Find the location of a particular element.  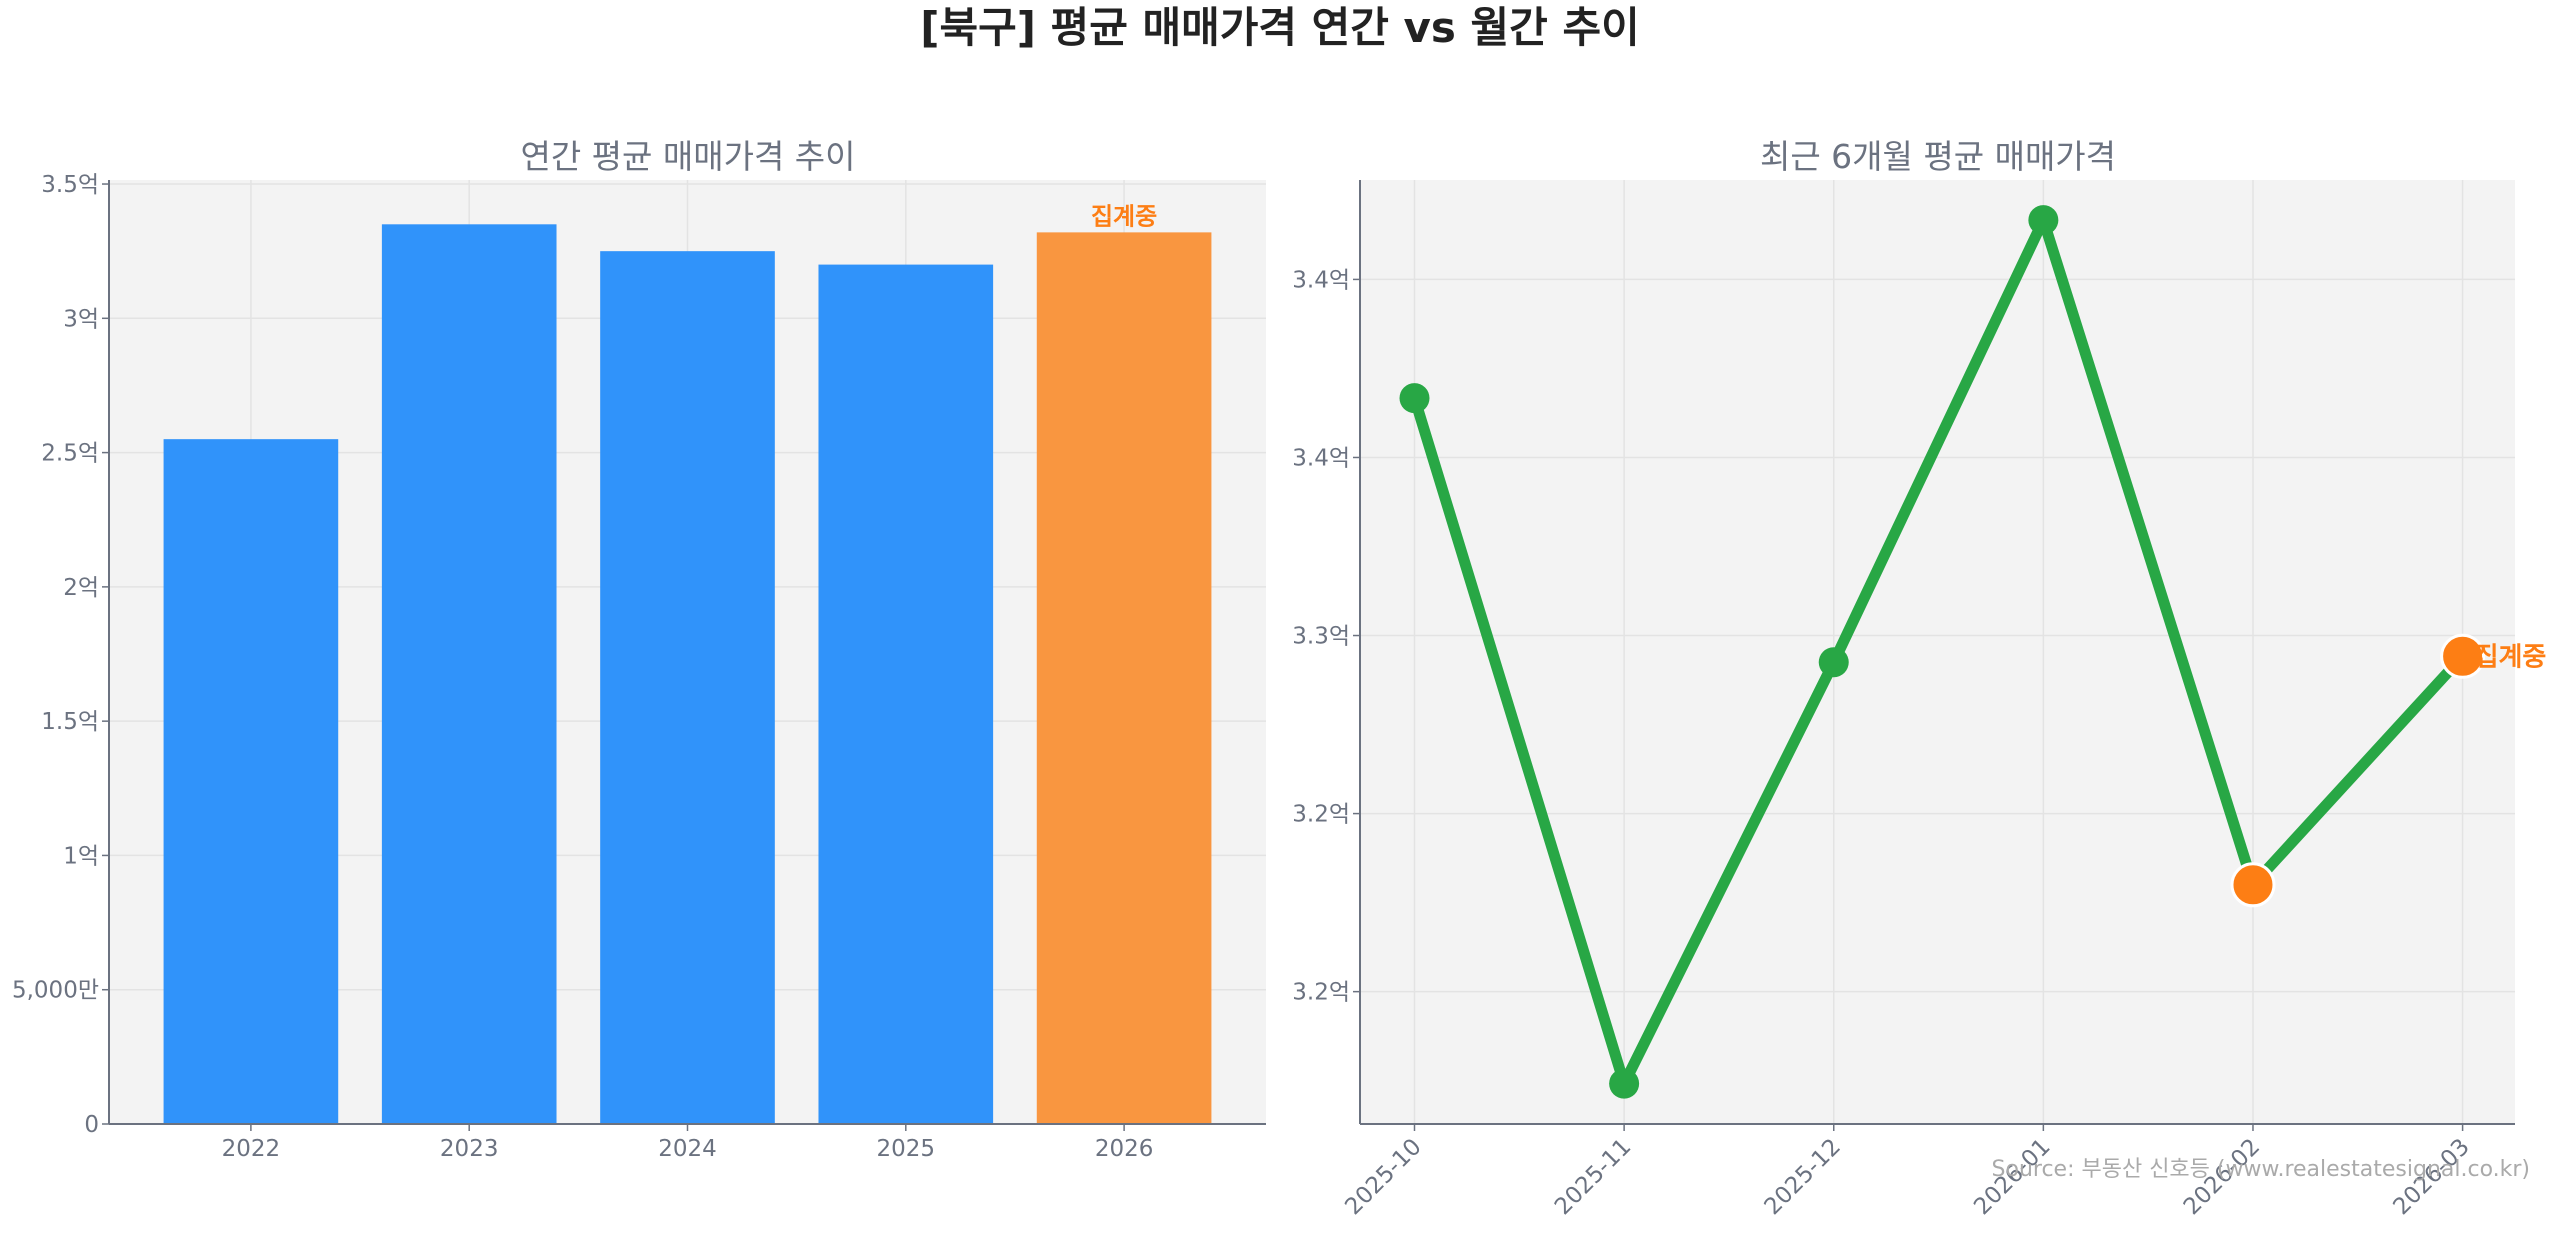

annual-ytick-label: 2.5억 is located at coordinates (70, 454).